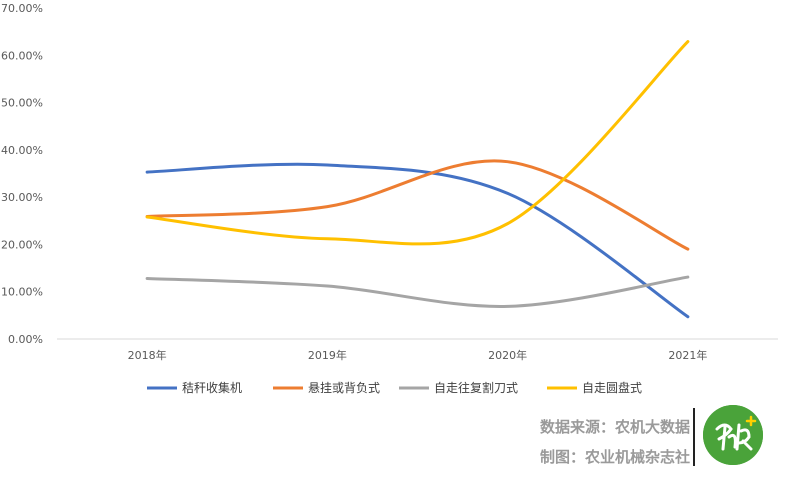 The image size is (800, 486). I want to click on legend-label: 秸秆收集机, so click(212, 387).